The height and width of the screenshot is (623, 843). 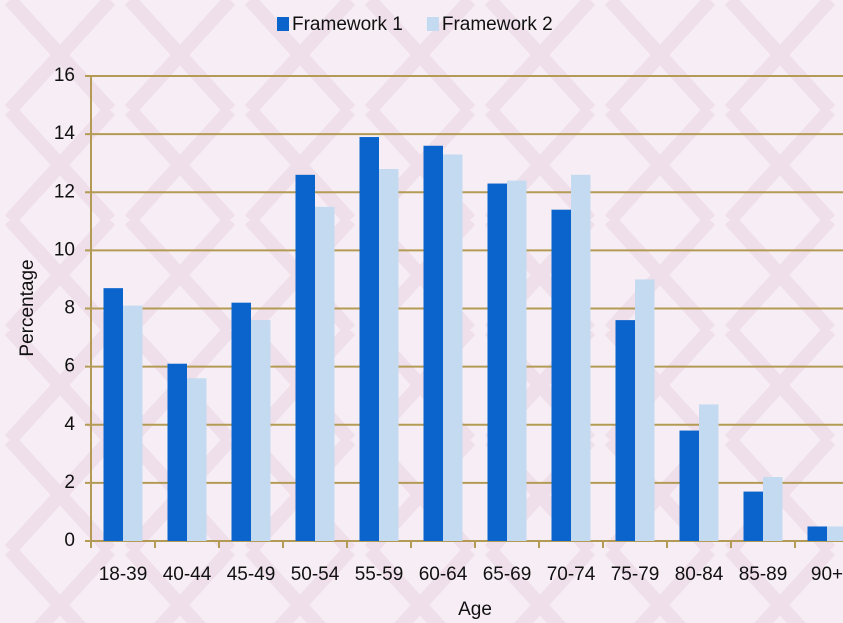 I want to click on y-tick-label: 0, so click(x=69, y=540).